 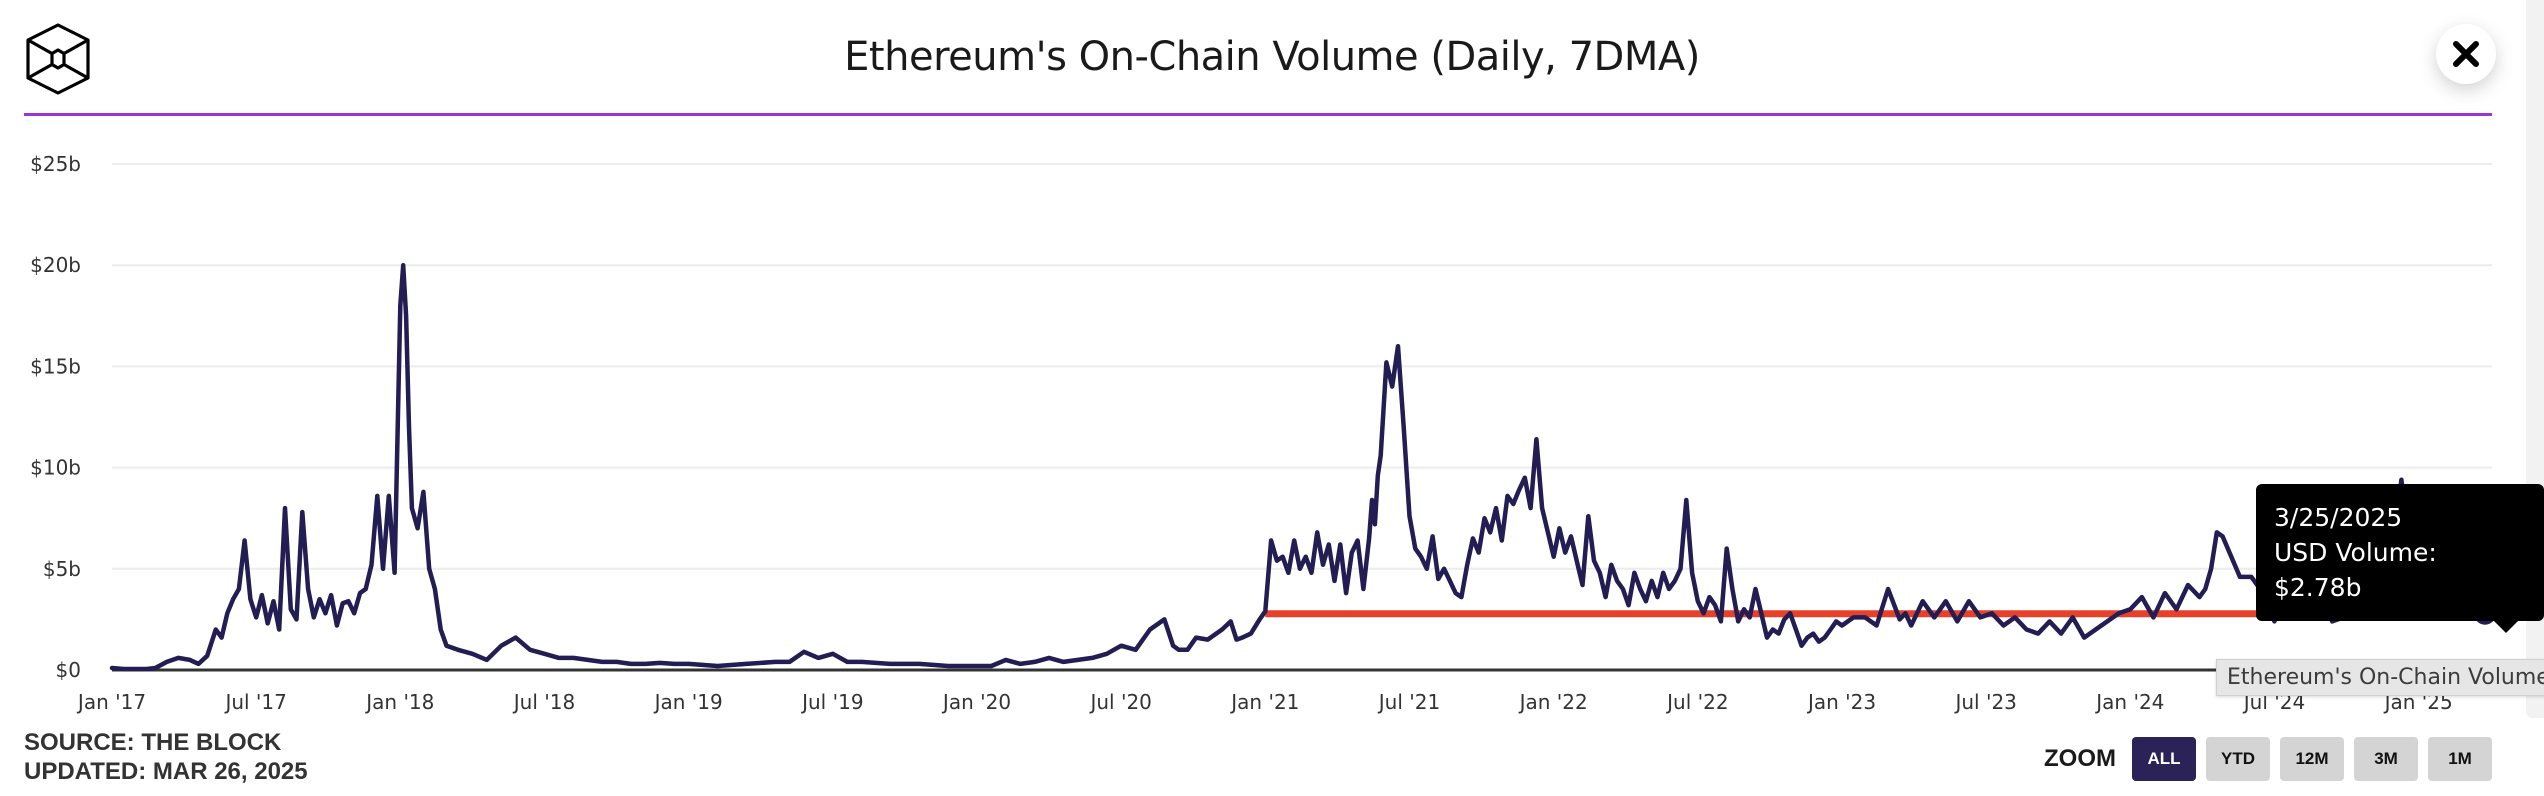 I want to click on tooltip-date: 3/25/2025, so click(x=2338, y=517).